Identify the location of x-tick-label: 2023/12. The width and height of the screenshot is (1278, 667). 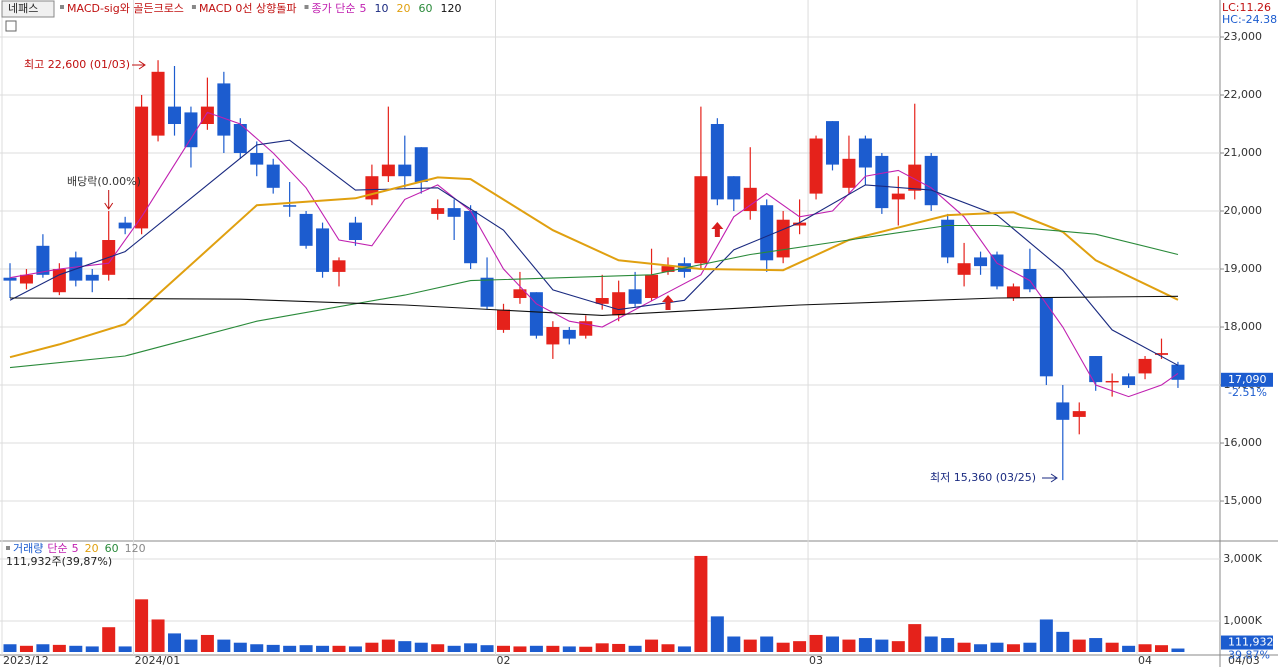
(26, 660).